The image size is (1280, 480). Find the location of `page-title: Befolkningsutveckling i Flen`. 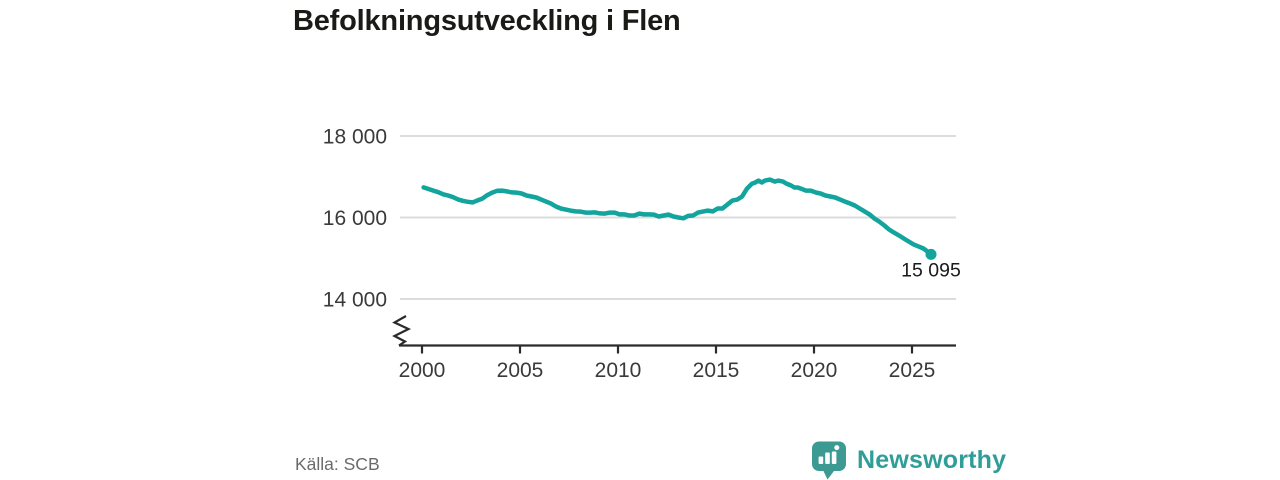

page-title: Befolkningsutveckling i Flen is located at coordinates (487, 21).